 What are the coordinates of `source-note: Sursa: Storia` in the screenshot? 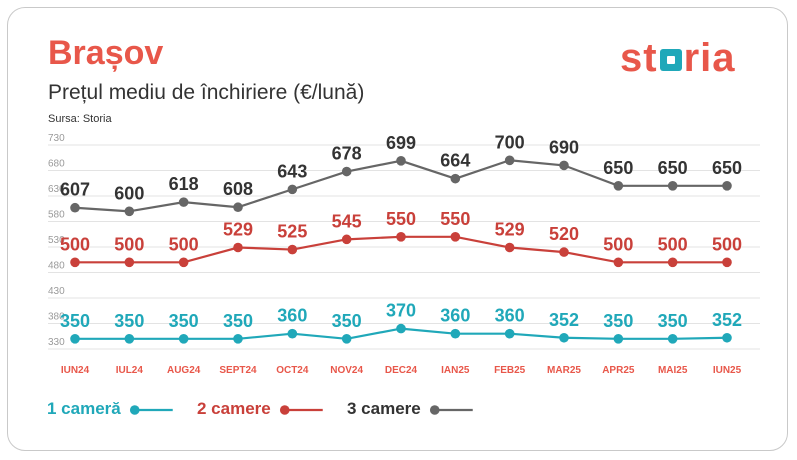 It's located at (80, 119).